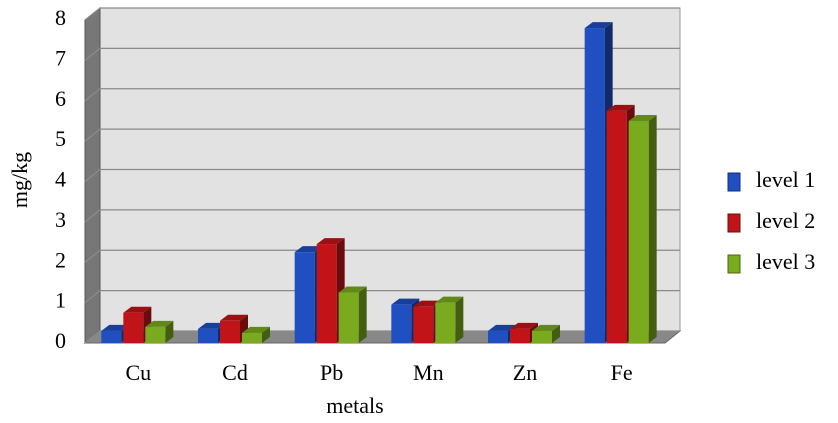 This screenshot has width=838, height=423. Describe the element at coordinates (428, 372) in the screenshot. I see `x-tick-label: Mn` at that location.